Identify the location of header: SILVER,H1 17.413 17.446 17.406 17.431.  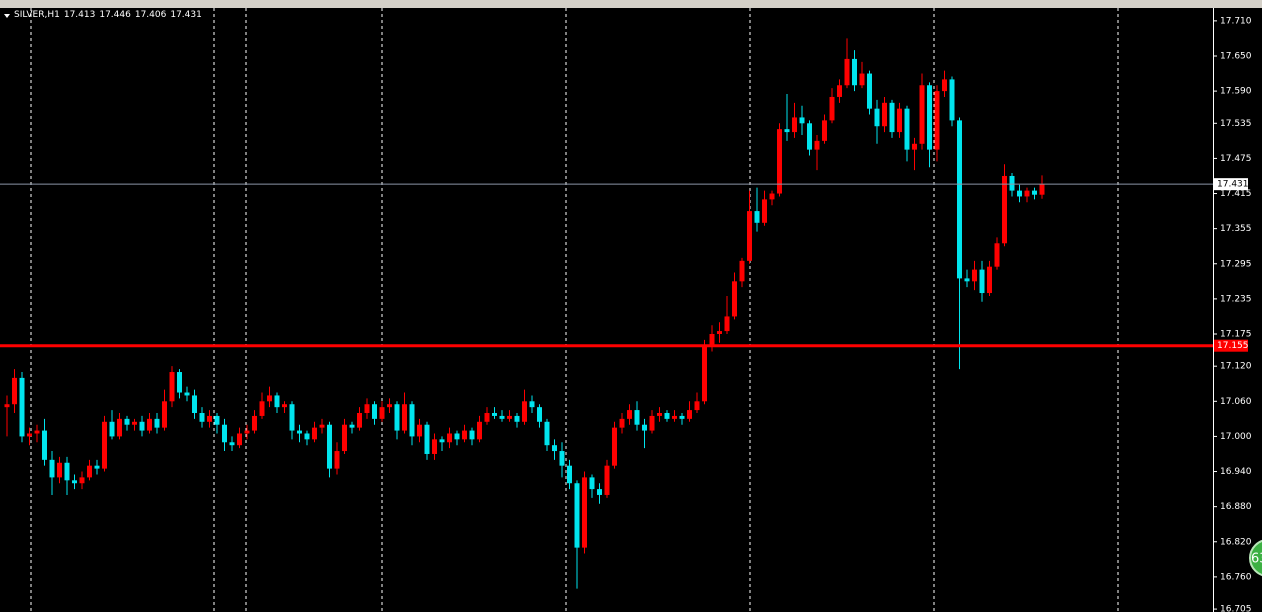
(110, 15).